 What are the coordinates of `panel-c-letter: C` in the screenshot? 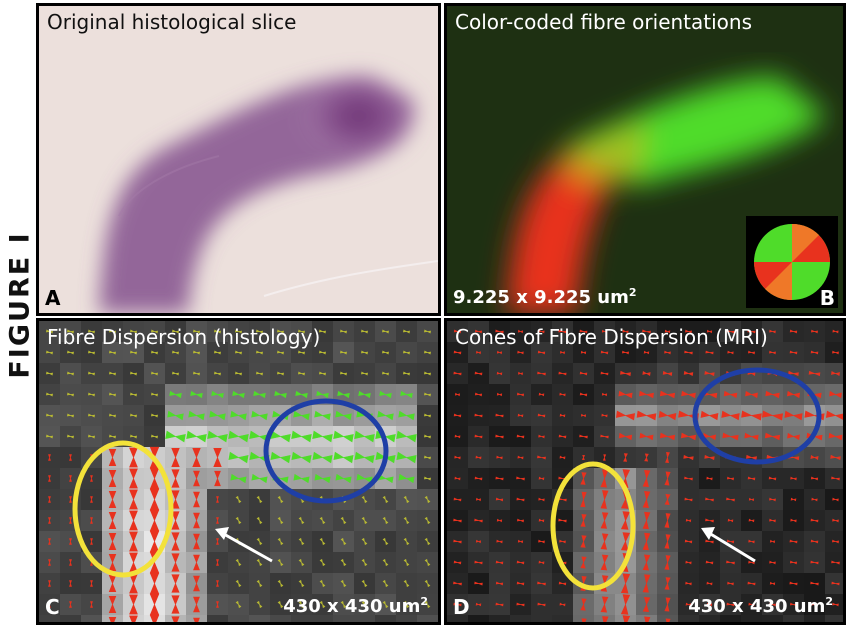 It's located at (52, 607).